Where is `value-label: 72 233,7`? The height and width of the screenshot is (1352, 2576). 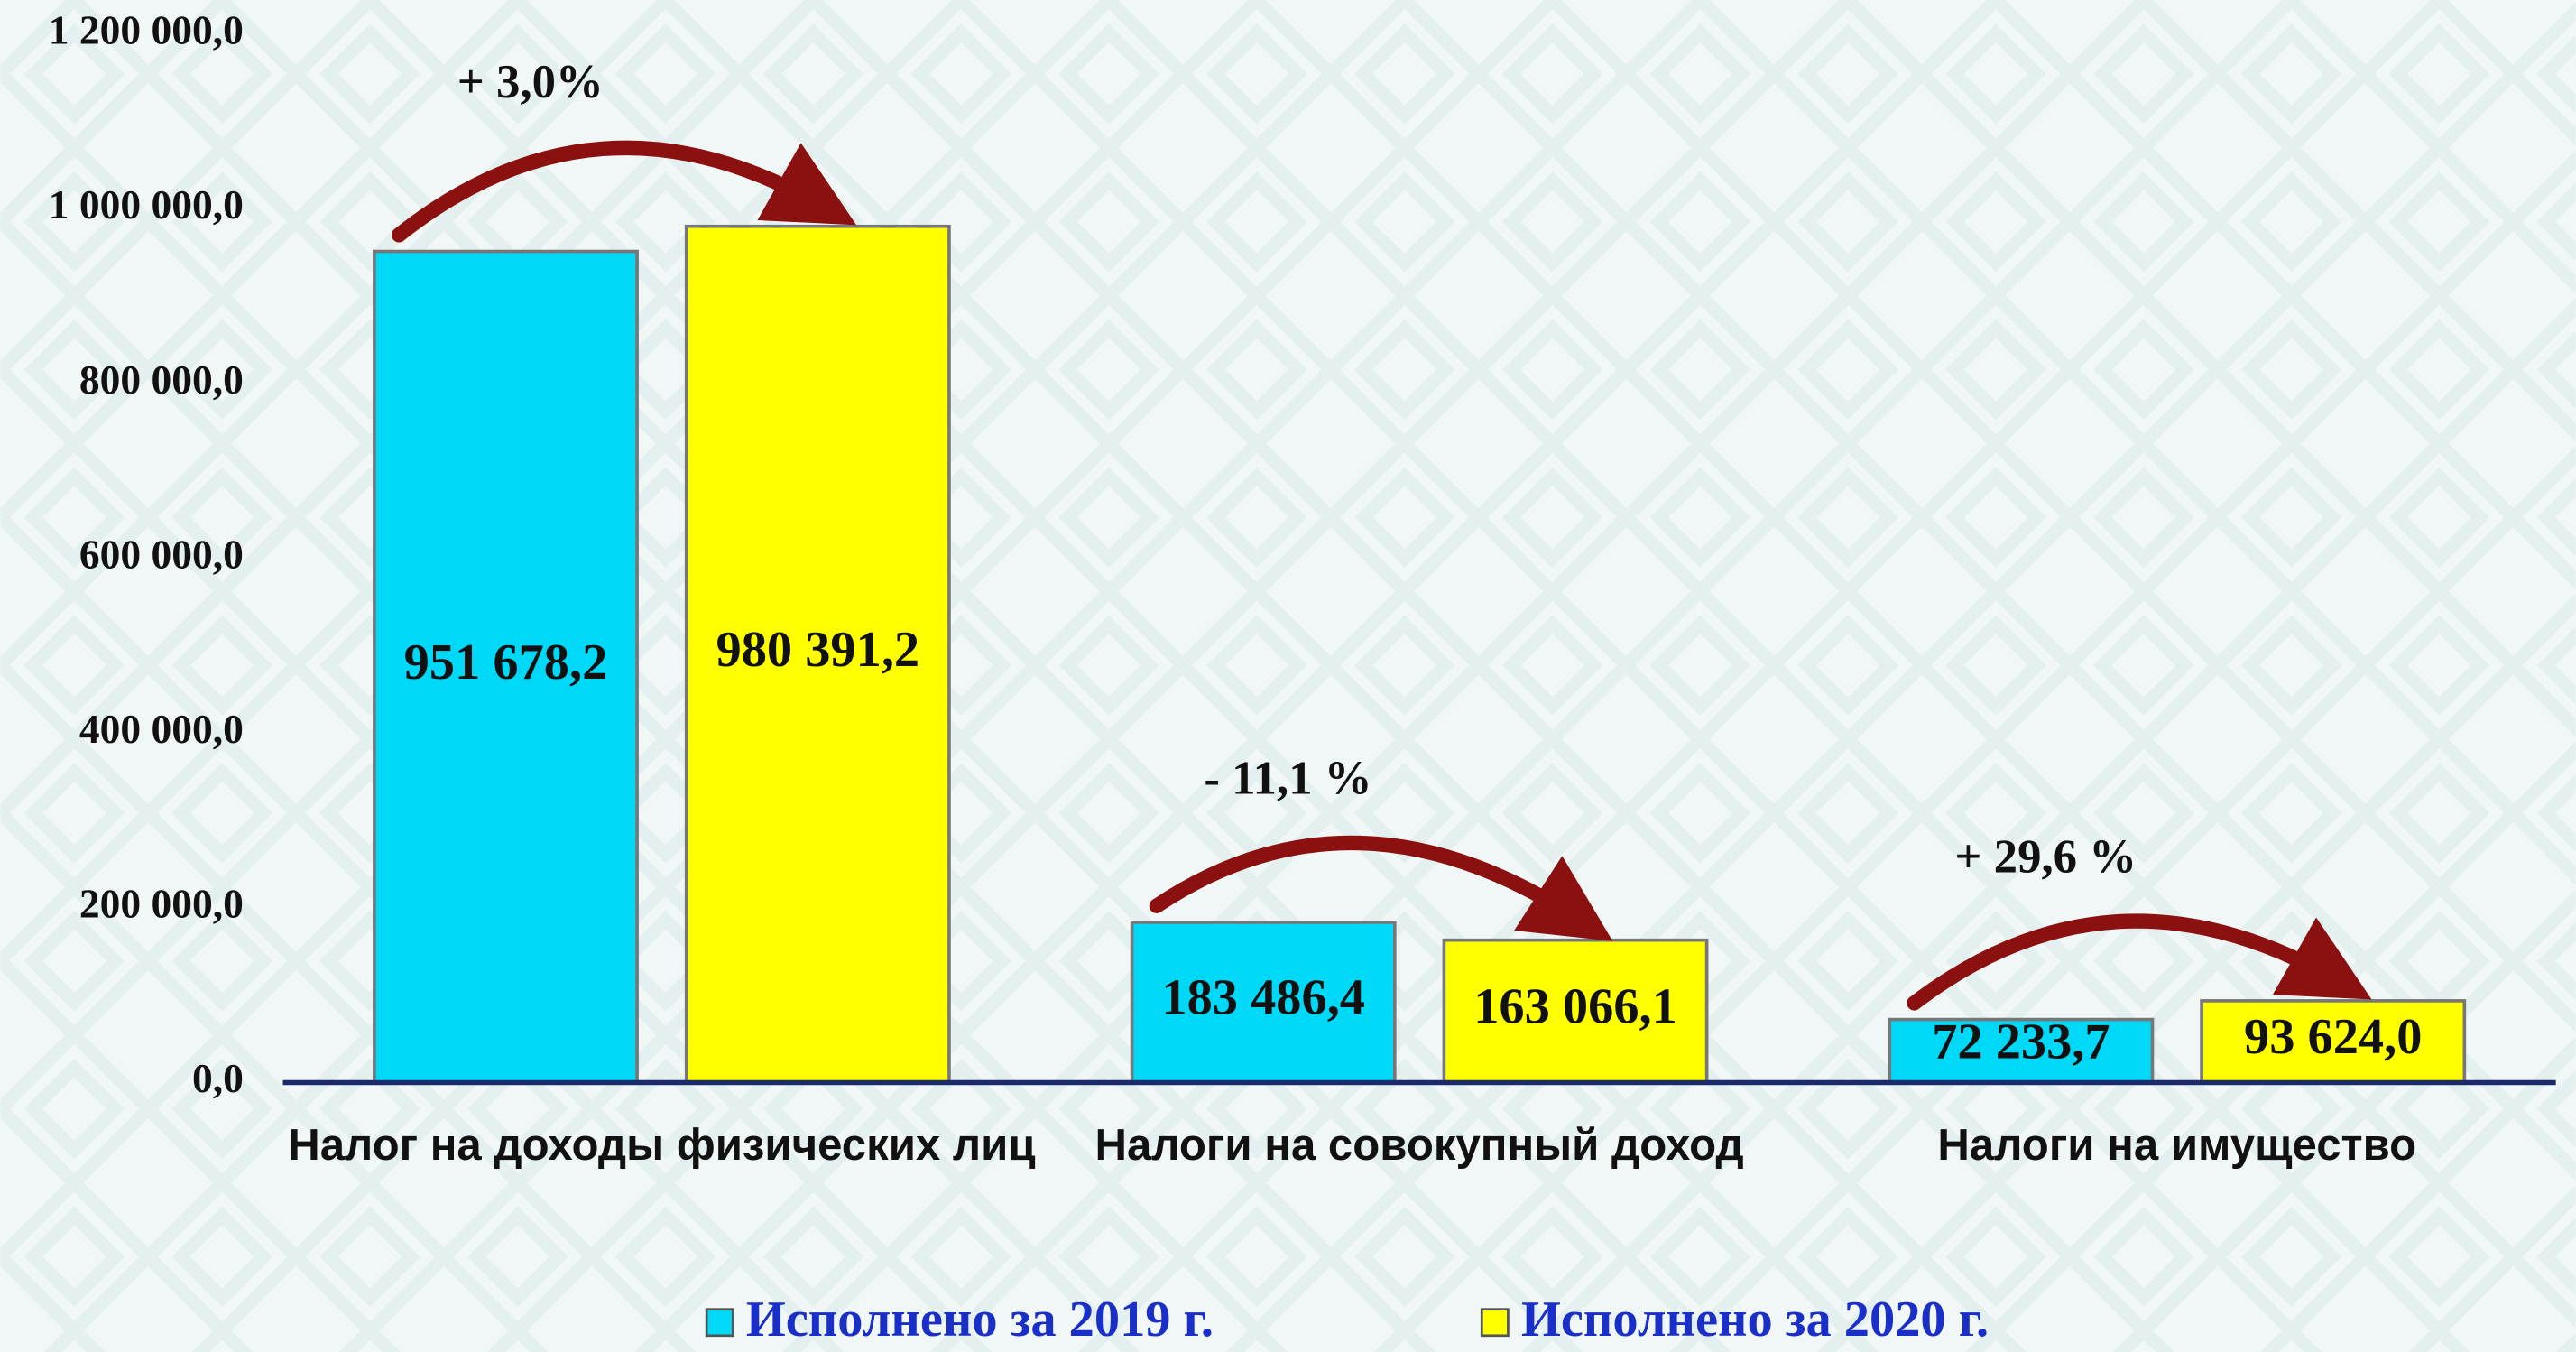 value-label: 72 233,7 is located at coordinates (2021, 1042).